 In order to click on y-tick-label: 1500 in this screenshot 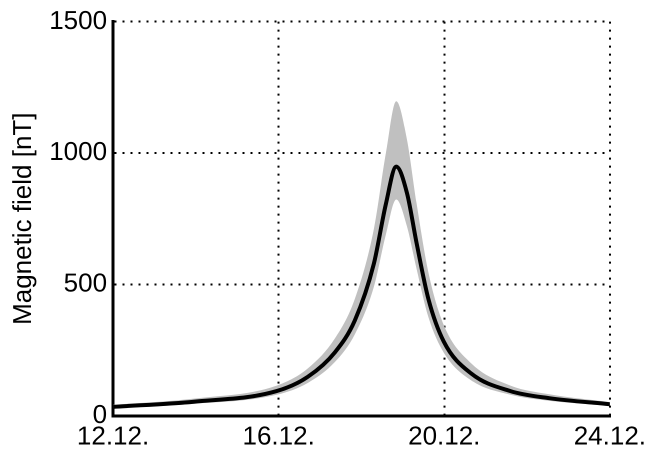, I will do `click(78, 19)`.